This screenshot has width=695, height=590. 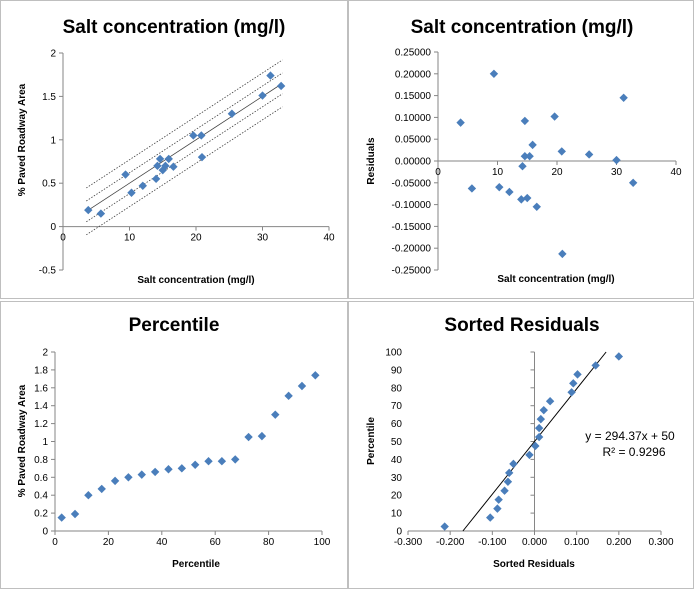 I want to click on x-tick-label: -0.200, so click(x=450, y=542).